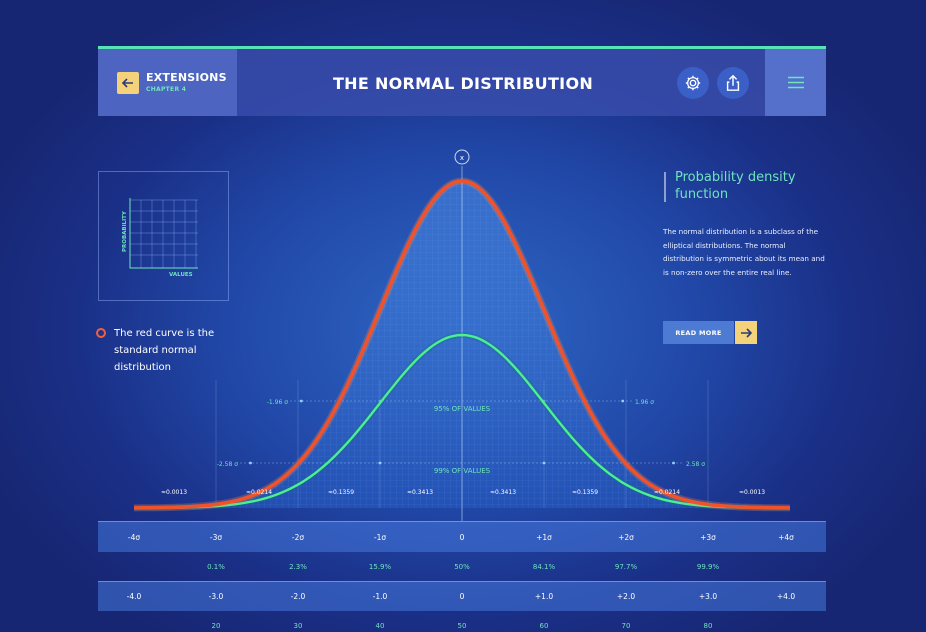 This screenshot has width=926, height=632. Describe the element at coordinates (186, 77) in the screenshot. I see `section-title: EXTENSIONS` at that location.